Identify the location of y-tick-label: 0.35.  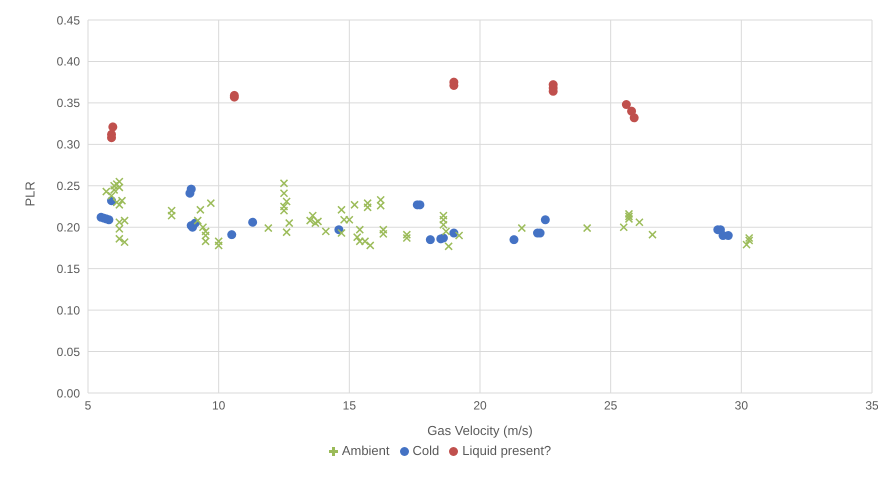
(68, 103).